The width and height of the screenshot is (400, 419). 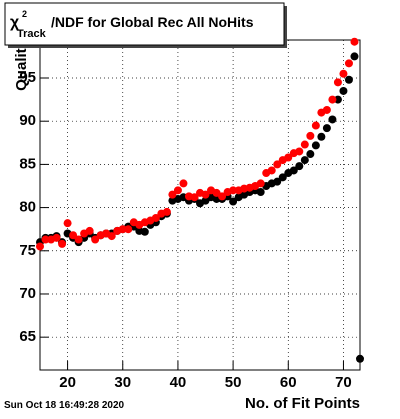 I want to click on title-symbol: χ, so click(x=15, y=22).